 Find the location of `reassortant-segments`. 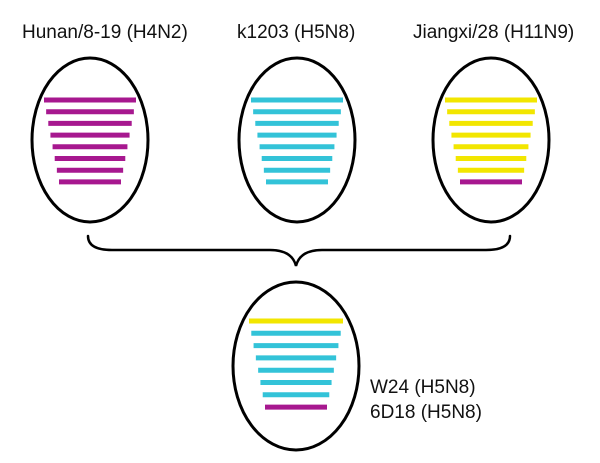

reassortant-segments is located at coordinates (296, 364).